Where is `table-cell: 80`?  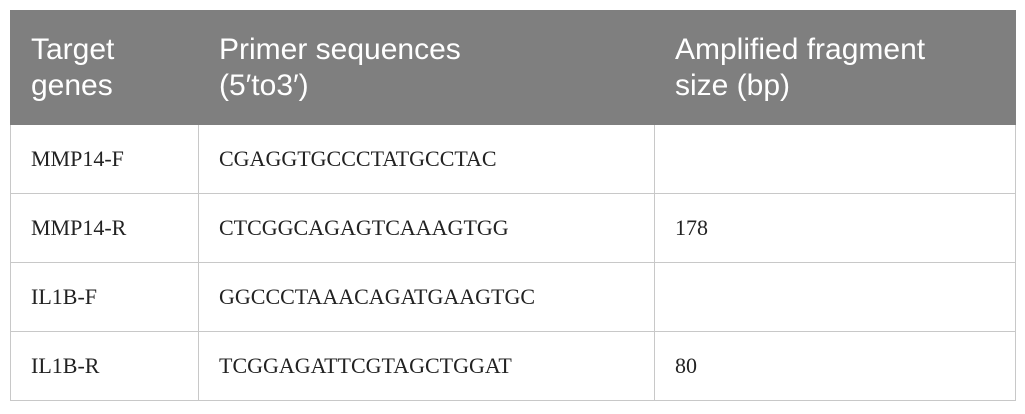 table-cell: 80 is located at coordinates (835, 366).